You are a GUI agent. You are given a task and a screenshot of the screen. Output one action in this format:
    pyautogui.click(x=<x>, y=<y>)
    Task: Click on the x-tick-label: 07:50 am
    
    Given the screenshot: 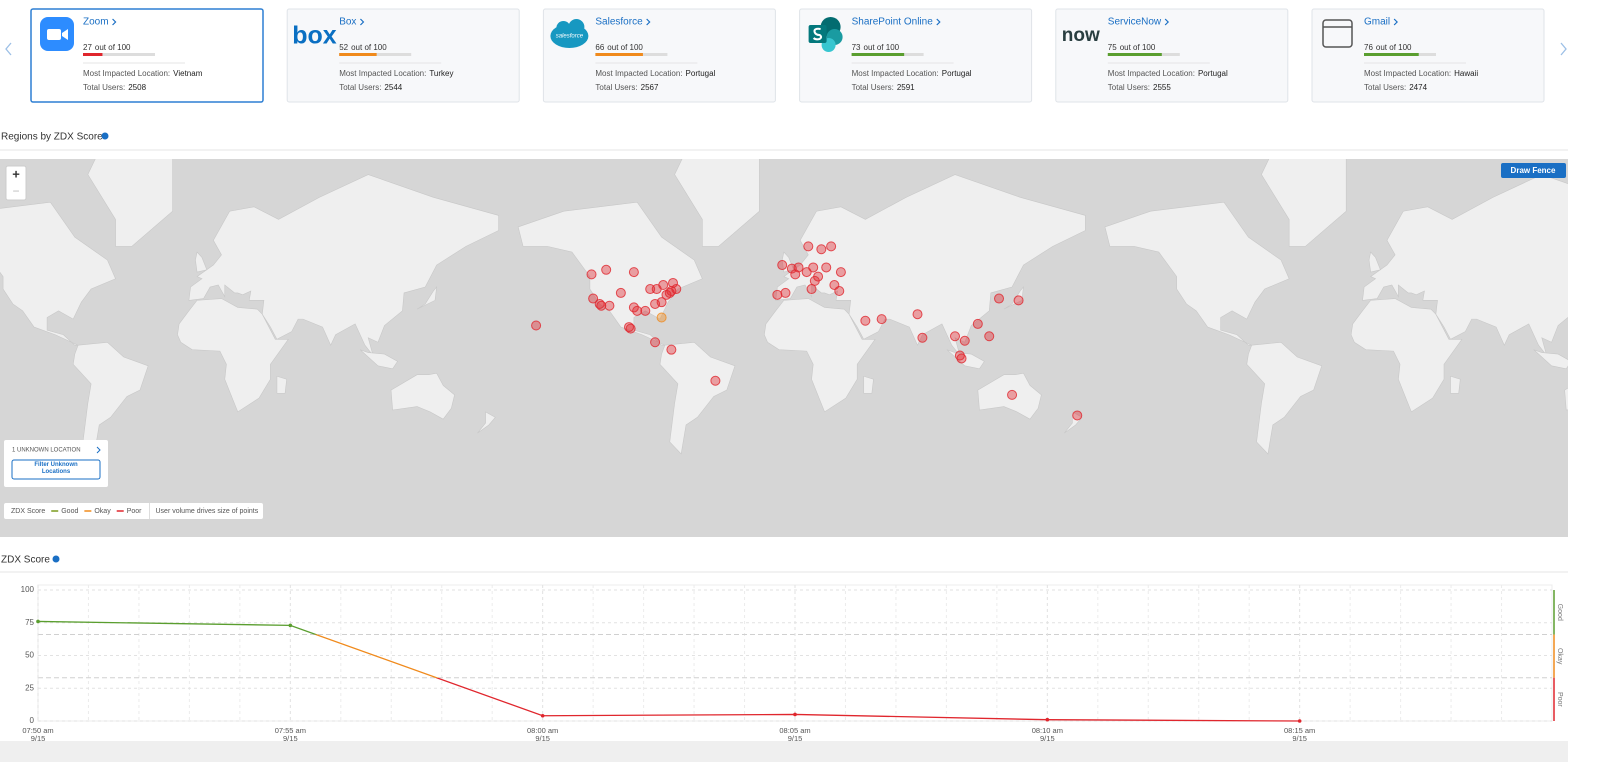 What is the action you would take?
    pyautogui.click(x=37, y=730)
    